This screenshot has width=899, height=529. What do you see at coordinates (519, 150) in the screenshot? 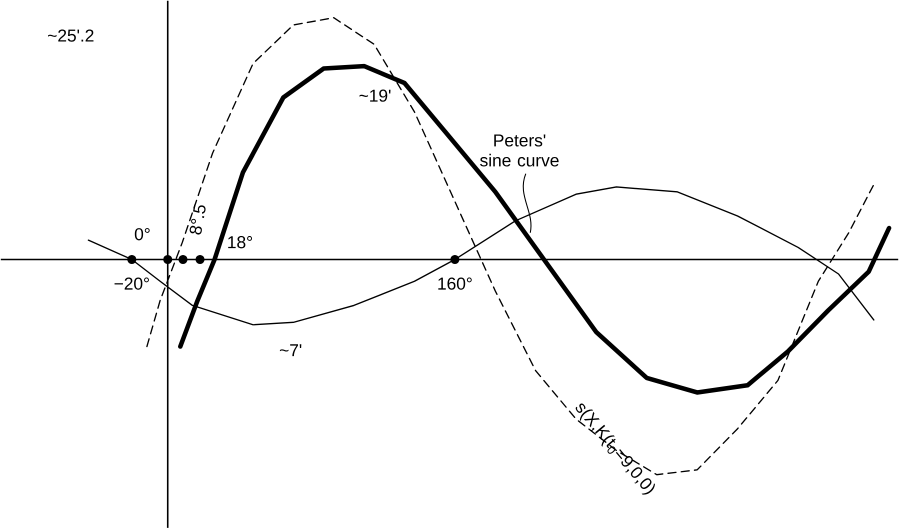
I see `series-label: Peters' sine curve` at bounding box center [519, 150].